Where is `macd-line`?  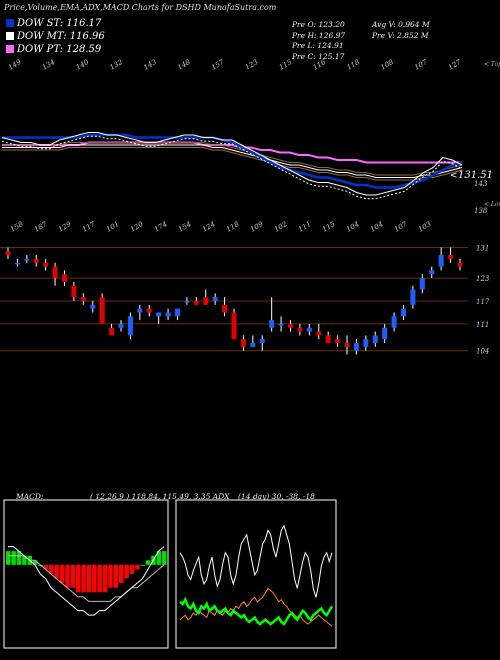 macd-line is located at coordinates (86, 581).